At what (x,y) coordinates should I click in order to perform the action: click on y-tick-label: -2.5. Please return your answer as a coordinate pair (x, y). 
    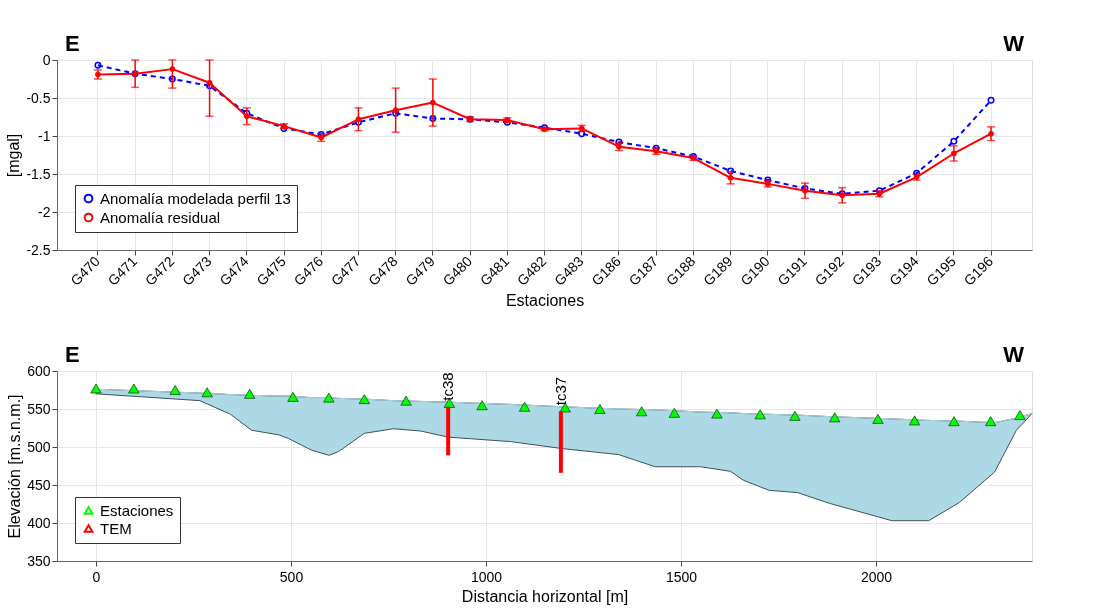
    Looking at the image, I should click on (38, 249).